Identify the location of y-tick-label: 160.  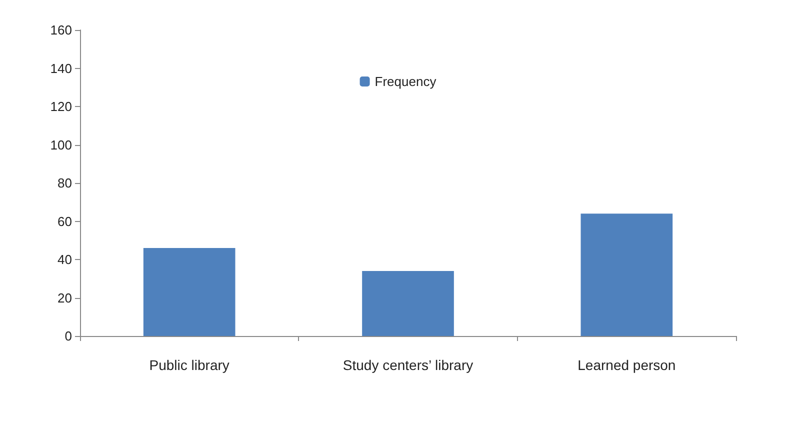
(61, 30).